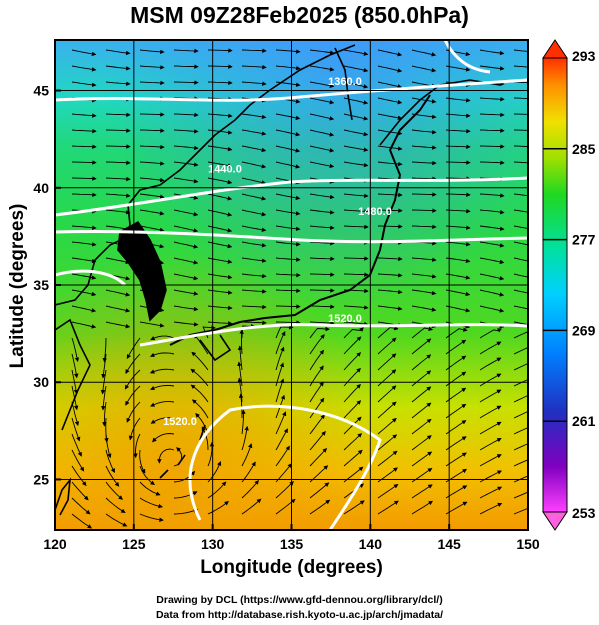 The height and width of the screenshot is (625, 599). What do you see at coordinates (449, 544) in the screenshot?
I see `x-tick-label: 145` at bounding box center [449, 544].